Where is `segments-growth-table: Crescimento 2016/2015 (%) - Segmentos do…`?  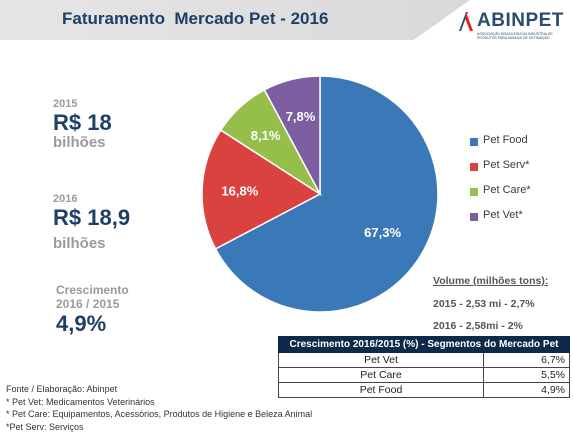 segments-growth-table: Crescimento 2016/2015 (%) - Segmentos do… is located at coordinates (424, 367).